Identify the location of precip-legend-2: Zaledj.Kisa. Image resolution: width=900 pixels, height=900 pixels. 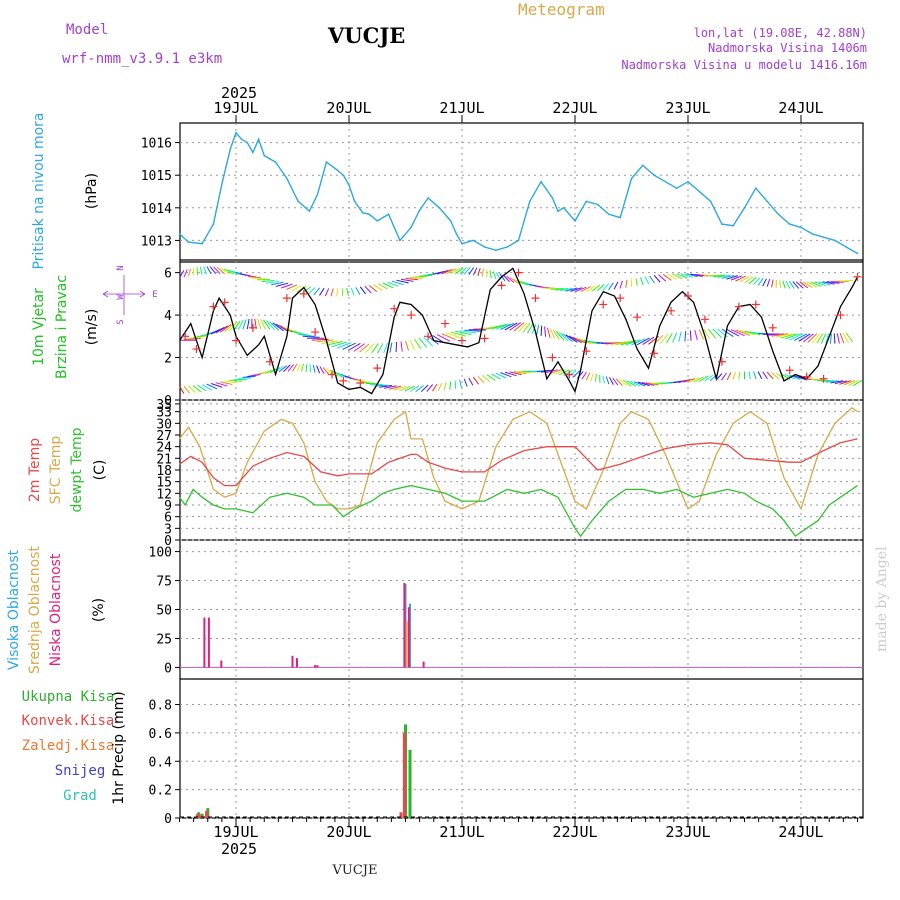
(68, 746).